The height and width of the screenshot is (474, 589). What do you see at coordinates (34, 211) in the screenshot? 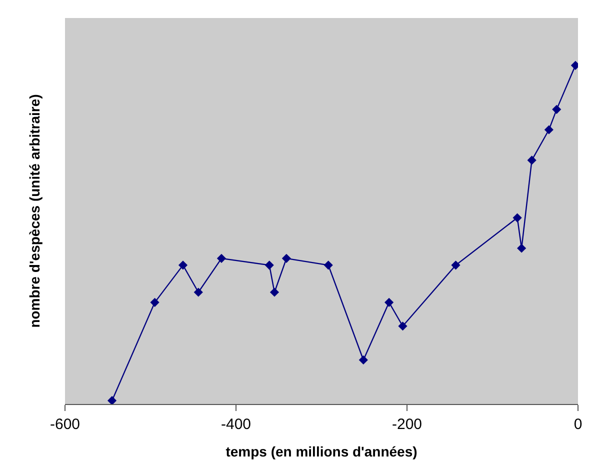
I see `y-axis-title: nombre d'espèces (unité arbitraire)` at bounding box center [34, 211].